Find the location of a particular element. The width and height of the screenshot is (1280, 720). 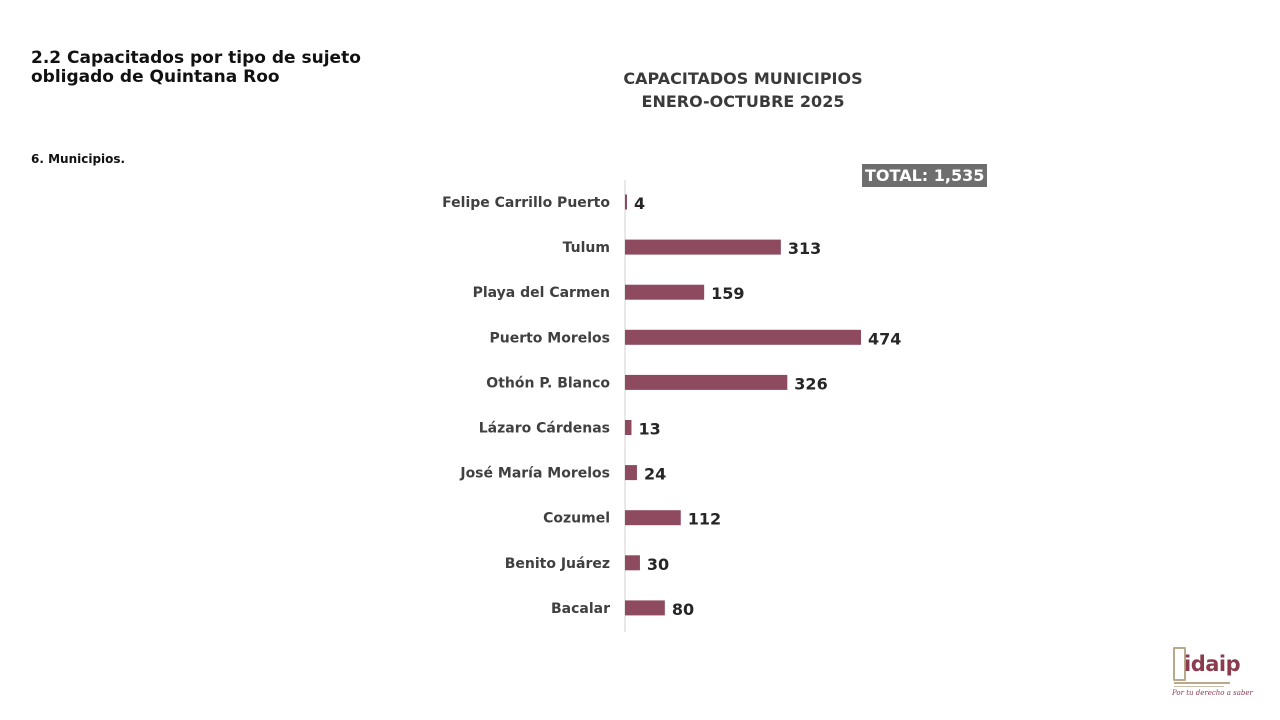

category-label: Puerto Morelos is located at coordinates (549, 338).